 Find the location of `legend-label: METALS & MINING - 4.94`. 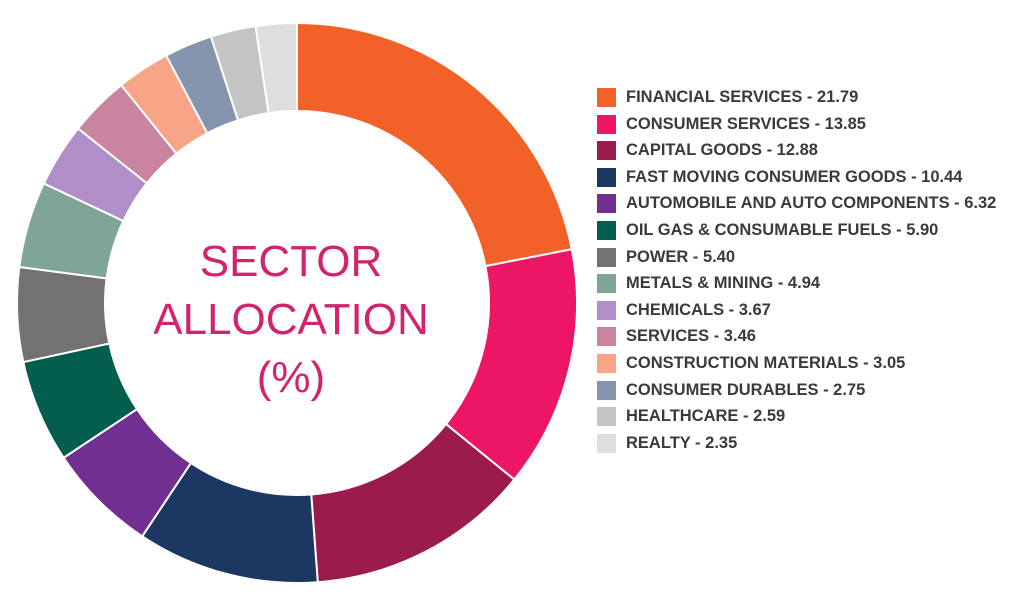

legend-label: METALS & MINING - 4.94 is located at coordinates (723, 283).